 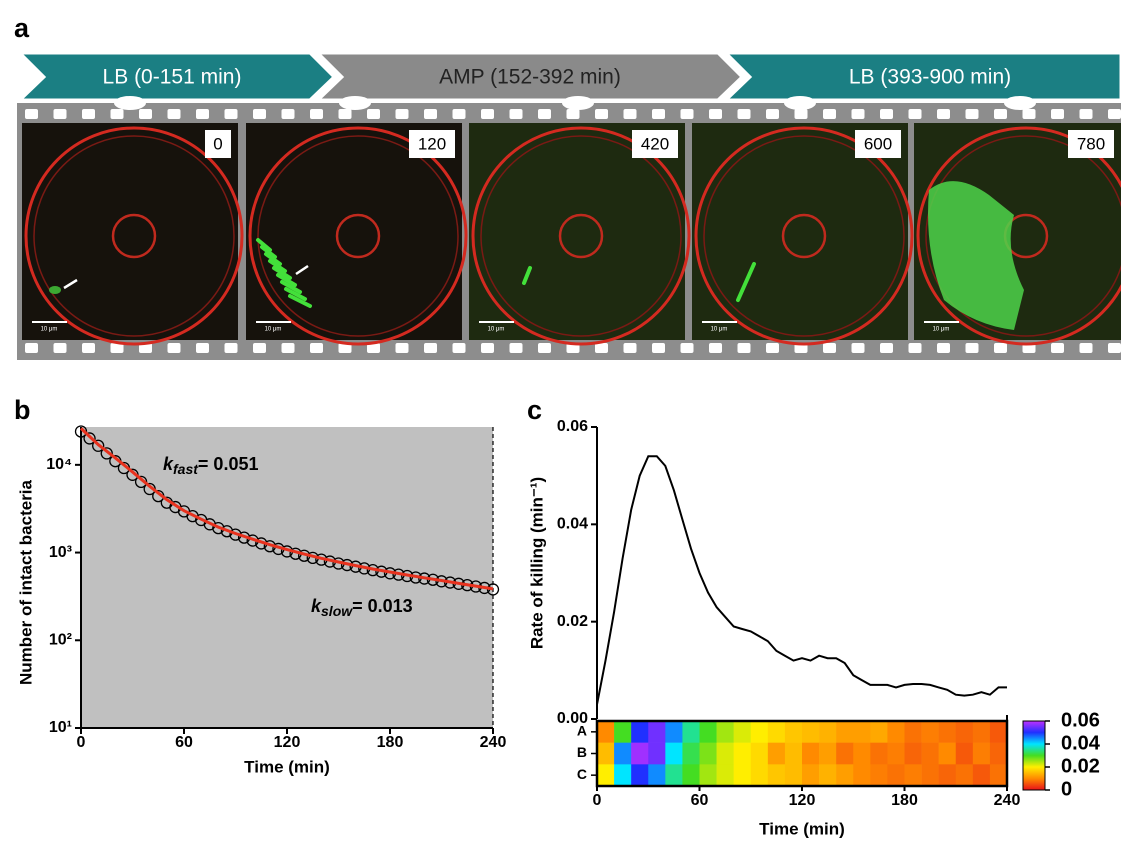 I want to click on time-label: 120, so click(x=432, y=143).